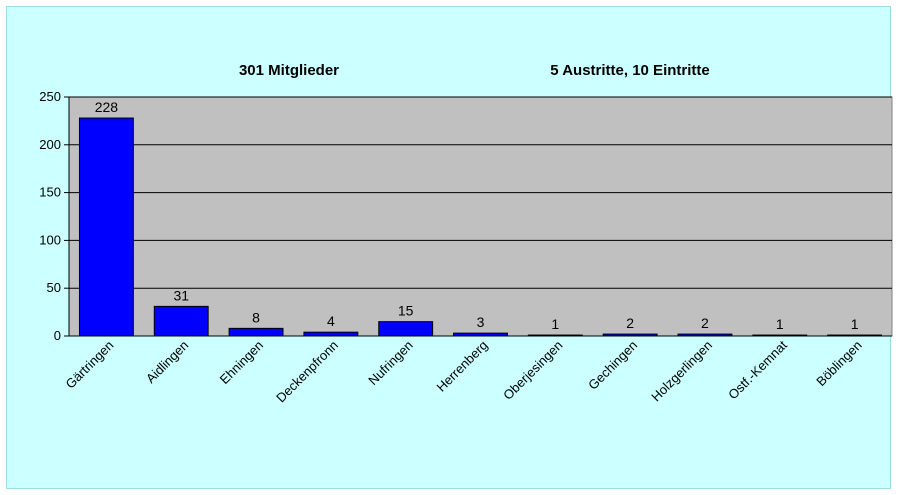 The image size is (900, 495). What do you see at coordinates (307, 372) in the screenshot?
I see `x-tick-label: Deckenpfronn` at bounding box center [307, 372].